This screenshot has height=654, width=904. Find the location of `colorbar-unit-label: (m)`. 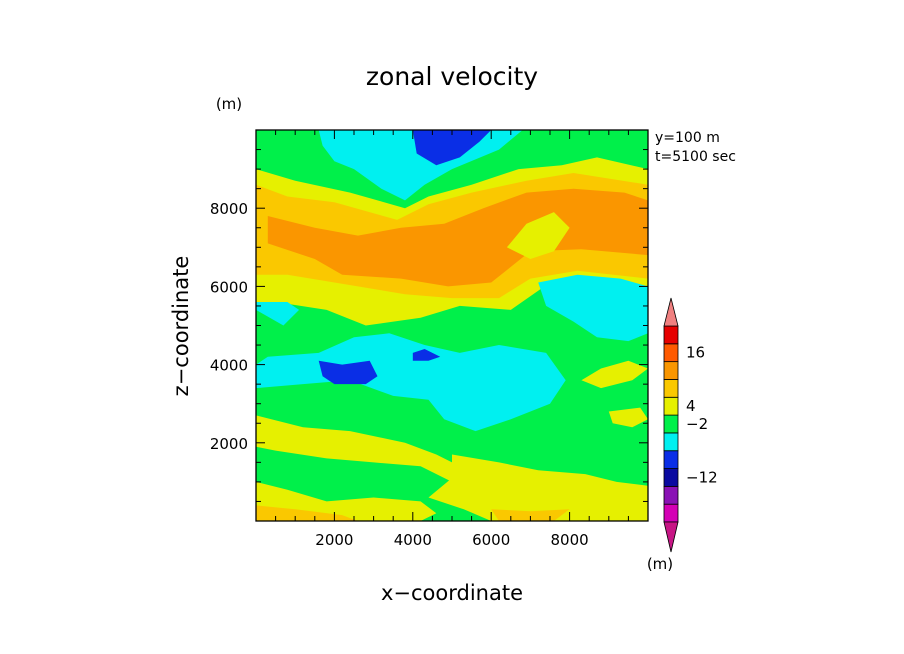

colorbar-unit-label: (m) is located at coordinates (660, 564).